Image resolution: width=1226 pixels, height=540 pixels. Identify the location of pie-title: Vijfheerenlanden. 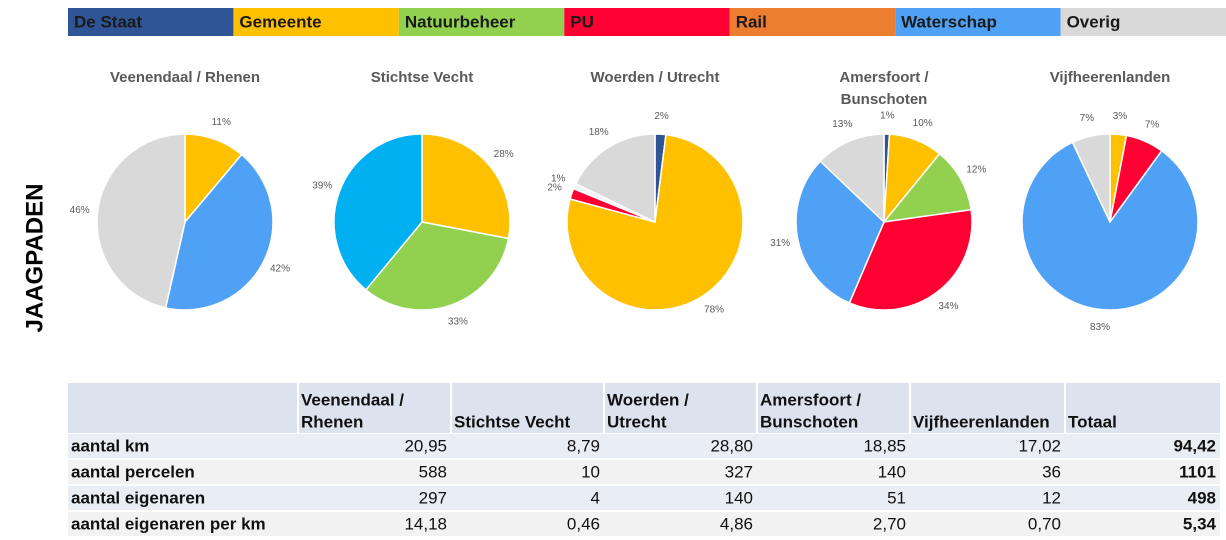
(1110, 77).